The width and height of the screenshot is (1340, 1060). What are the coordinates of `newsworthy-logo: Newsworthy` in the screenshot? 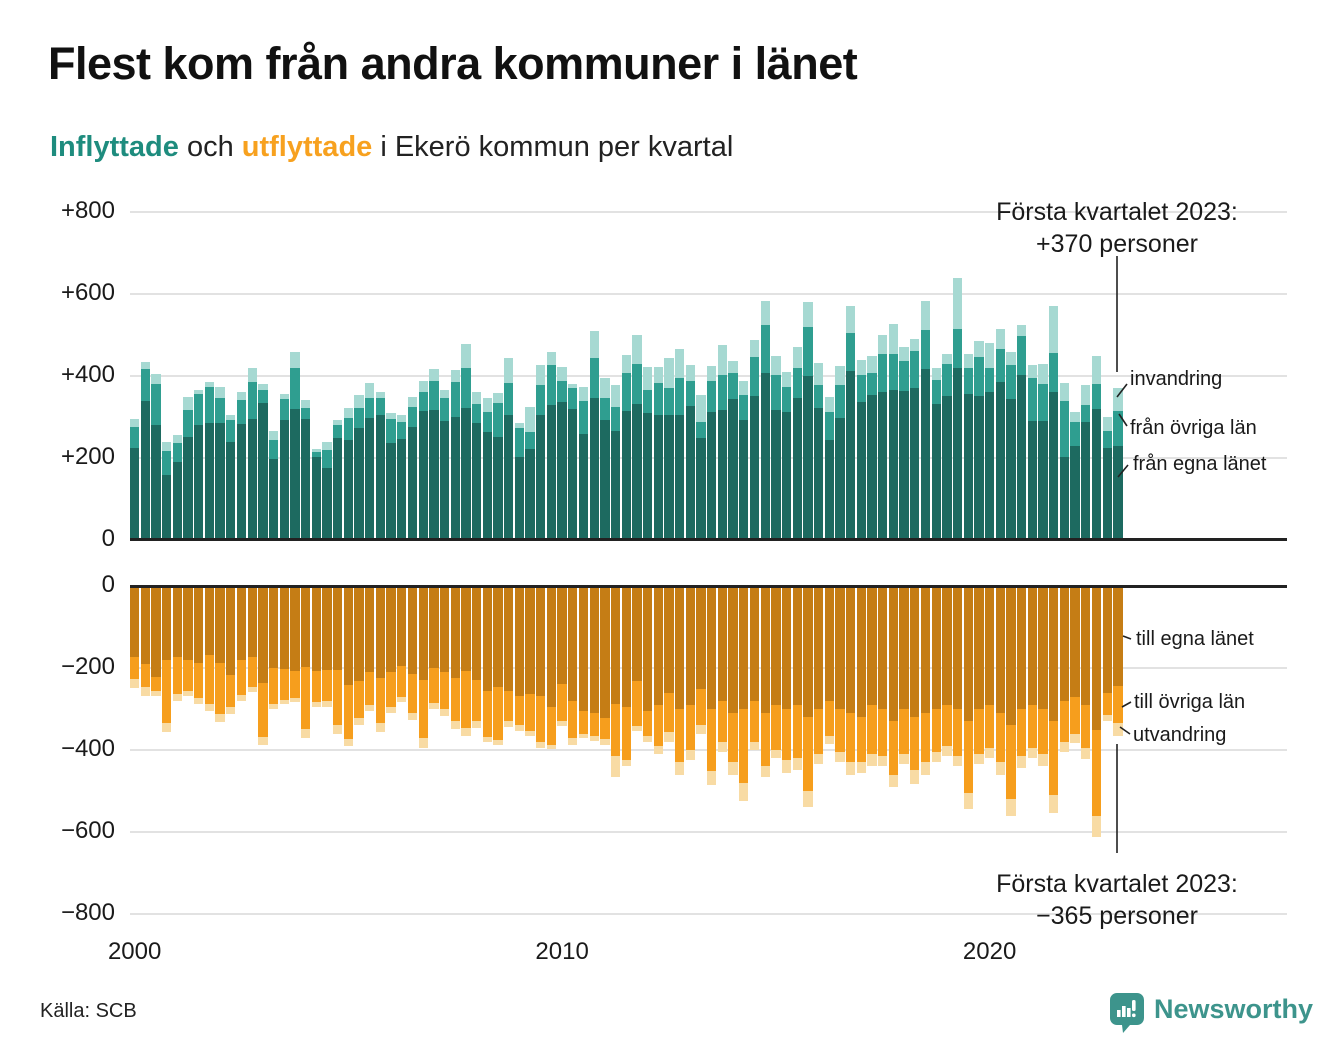 It's located at (1211, 1013).